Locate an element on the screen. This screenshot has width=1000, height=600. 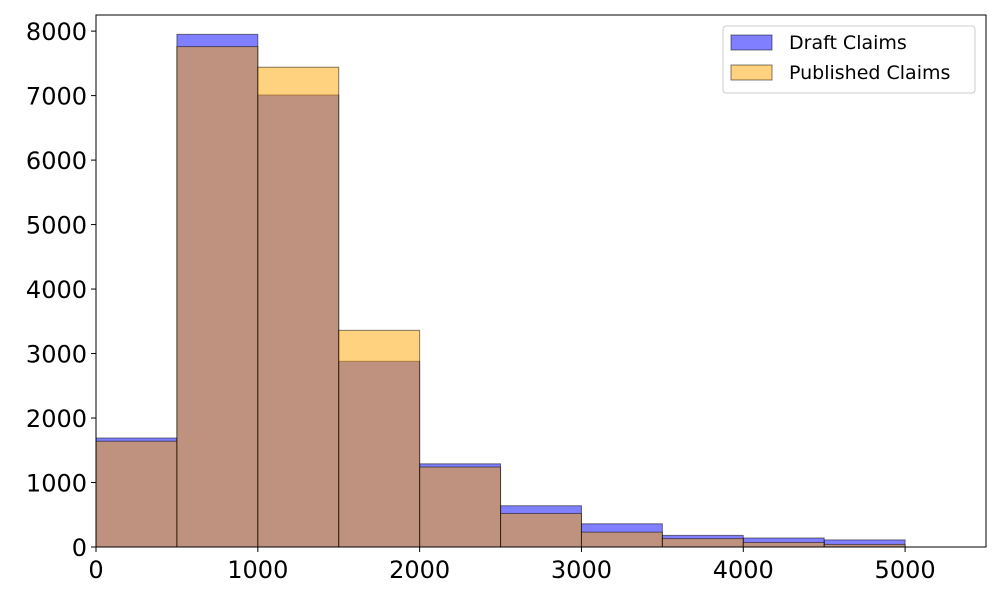
y-tick-label: 0 is located at coordinates (79, 548).